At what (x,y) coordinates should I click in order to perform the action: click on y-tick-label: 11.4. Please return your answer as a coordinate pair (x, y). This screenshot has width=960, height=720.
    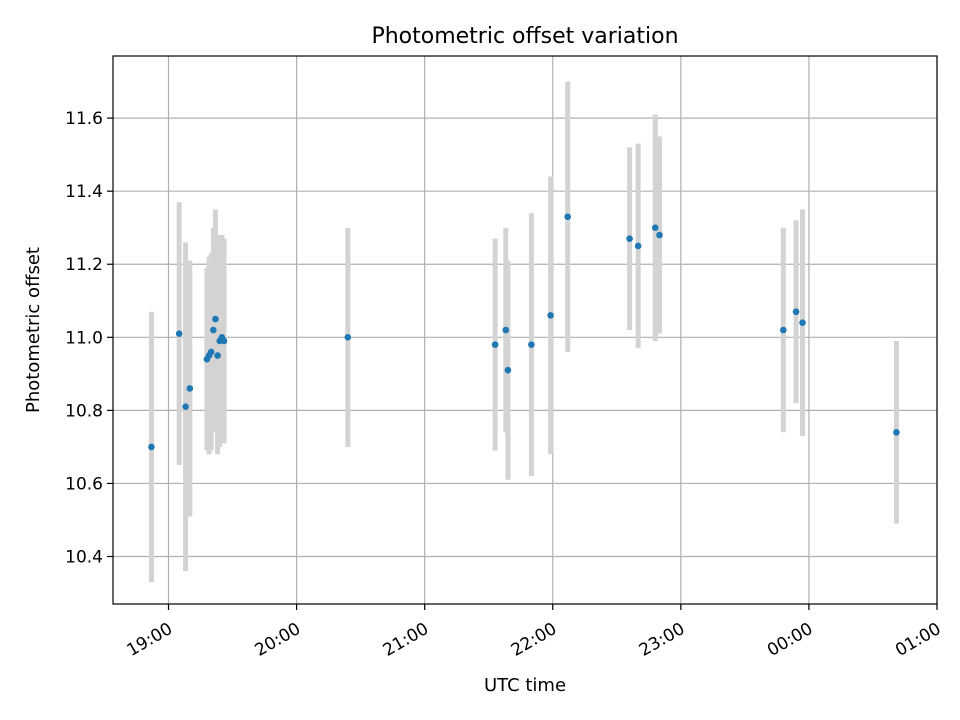
    Looking at the image, I should click on (84, 192).